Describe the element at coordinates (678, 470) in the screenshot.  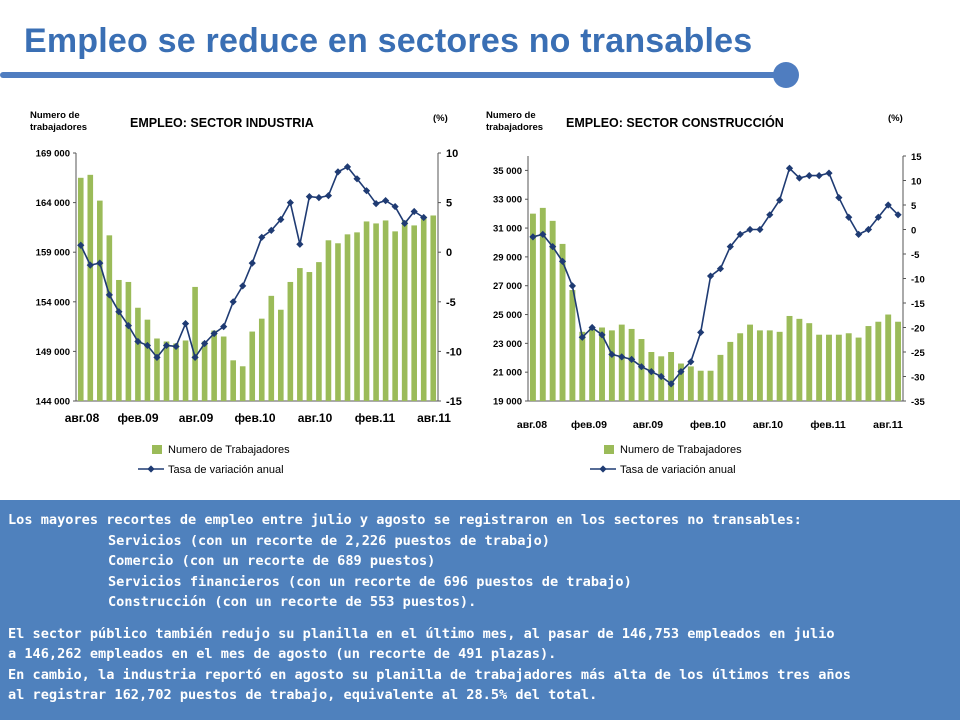
I see `legend-line-label: Tasa de variación anual` at that location.